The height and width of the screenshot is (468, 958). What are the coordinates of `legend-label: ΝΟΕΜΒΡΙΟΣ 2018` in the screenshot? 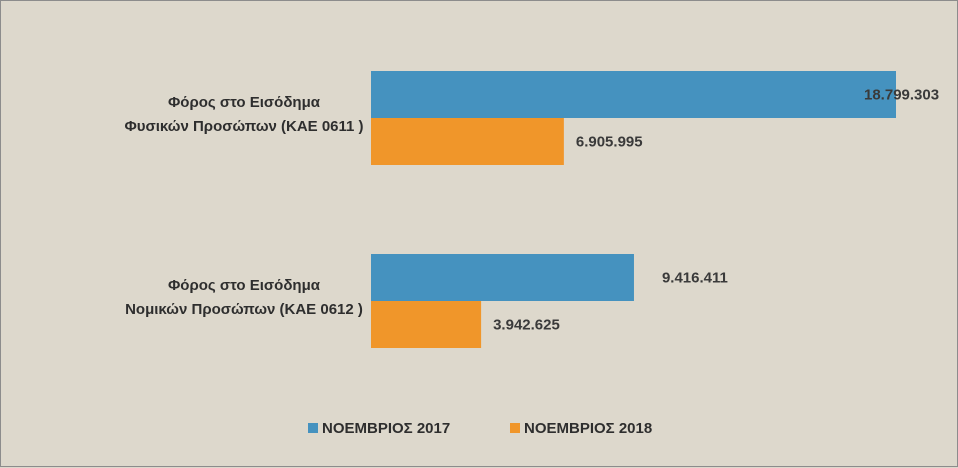 It's located at (588, 428).